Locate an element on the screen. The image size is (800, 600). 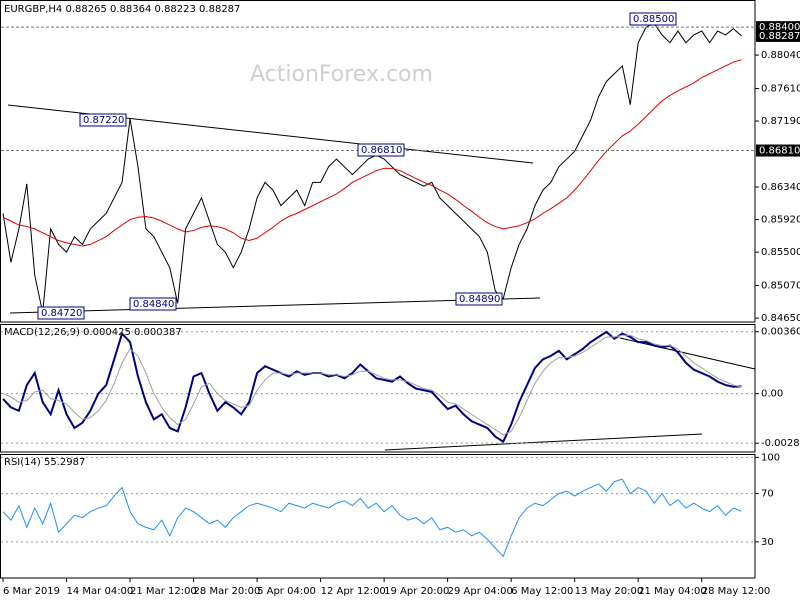
level-label: 0.86810 is located at coordinates (779, 151).